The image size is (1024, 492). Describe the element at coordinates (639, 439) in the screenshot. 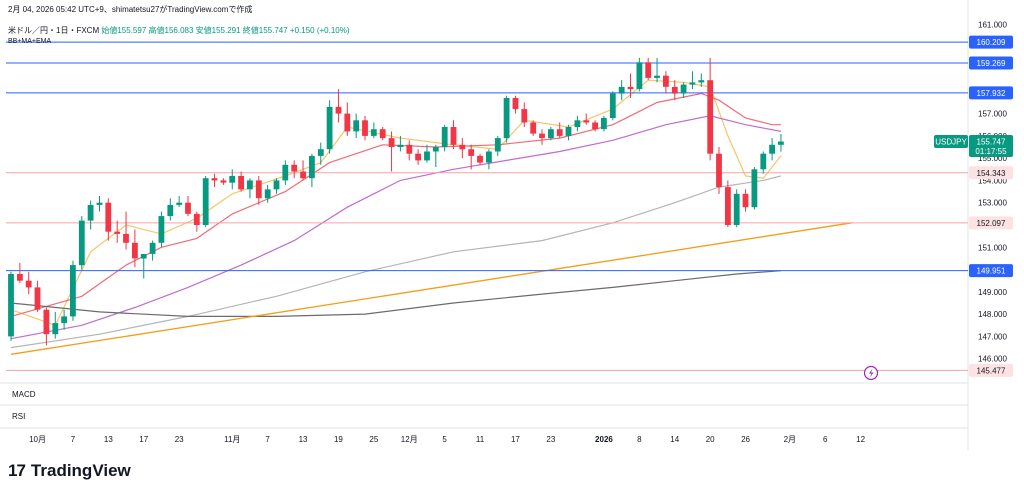

I see `x-tick-label: 8` at that location.